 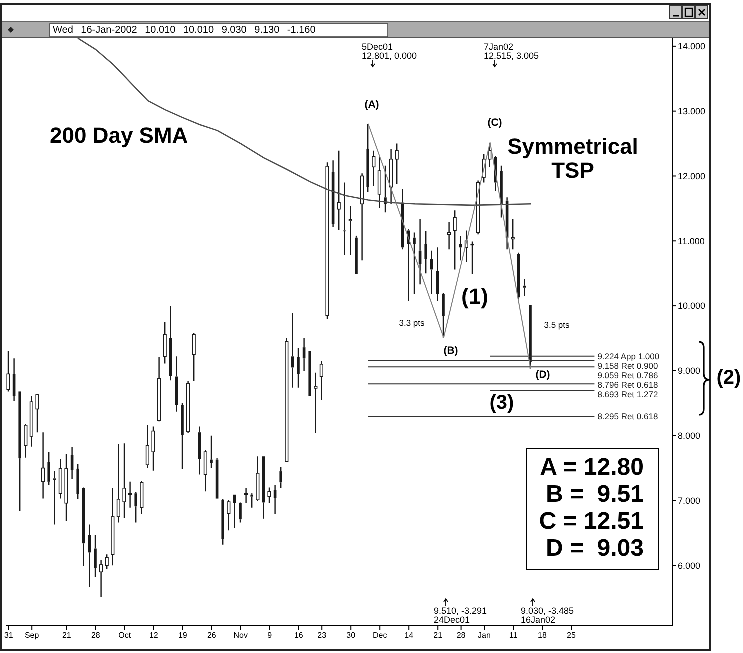 I want to click on x-tick-label: 16, so click(x=299, y=635).